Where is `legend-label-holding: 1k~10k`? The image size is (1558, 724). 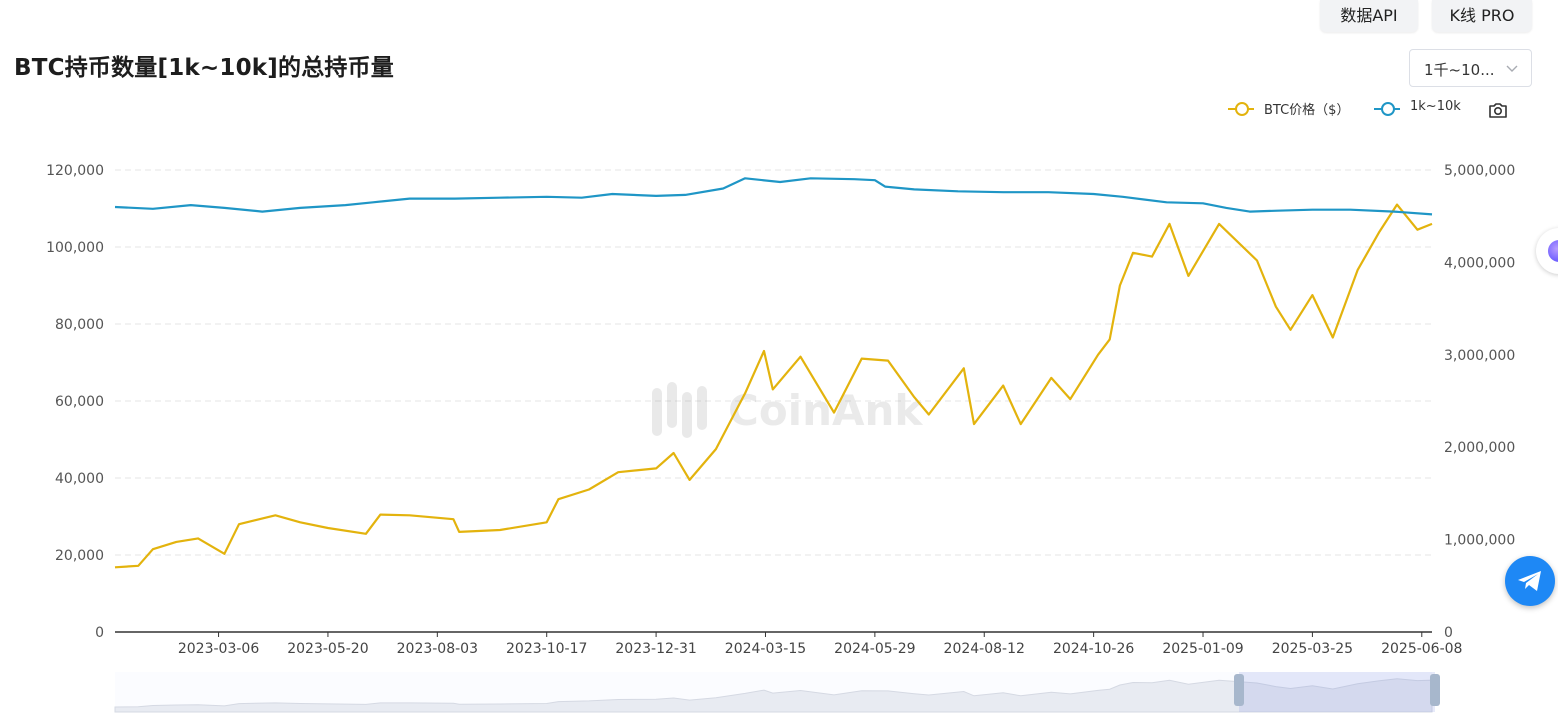
legend-label-holding: 1k~10k is located at coordinates (1435, 106).